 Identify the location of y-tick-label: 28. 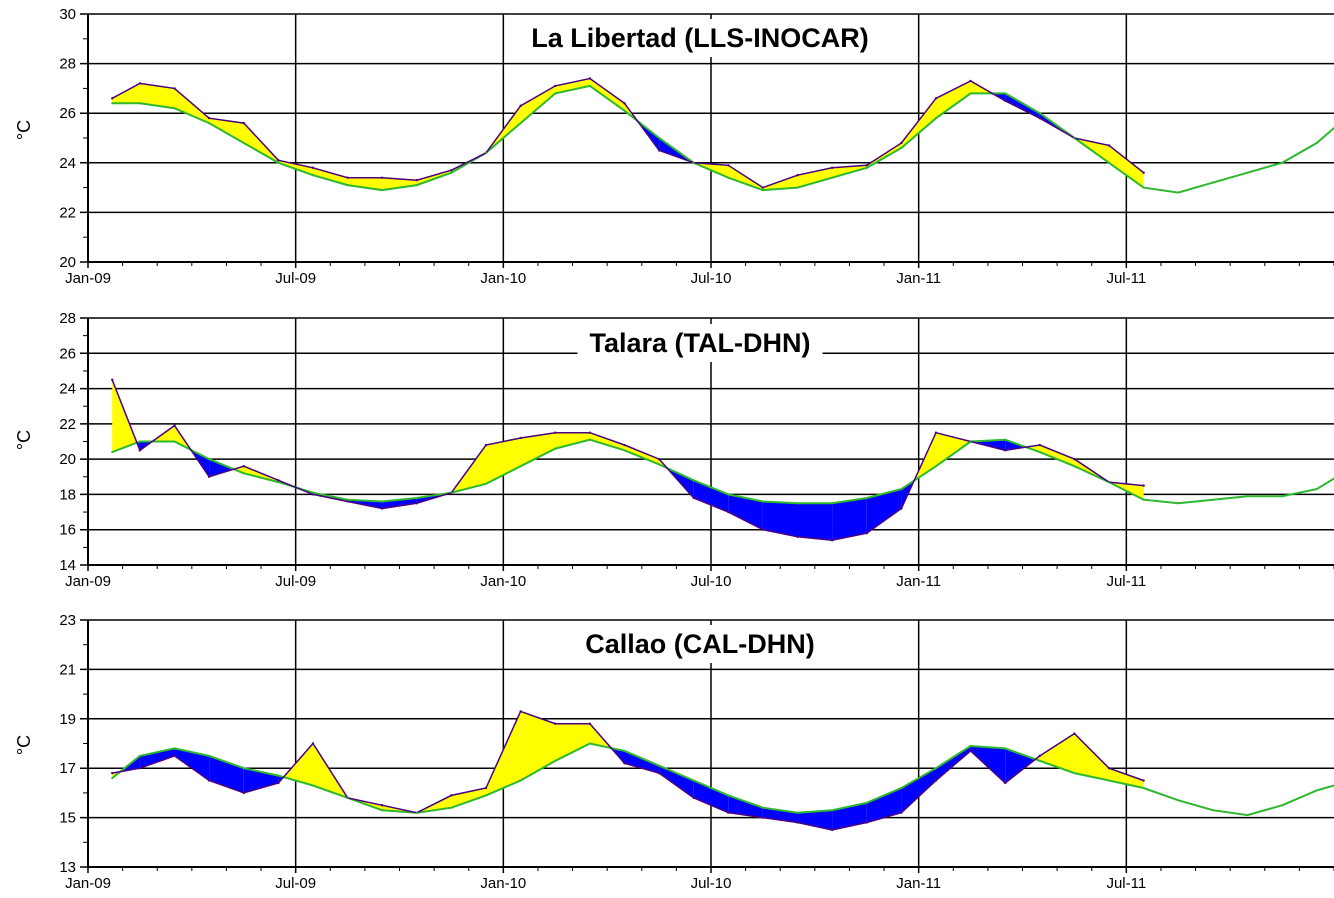
(67, 318).